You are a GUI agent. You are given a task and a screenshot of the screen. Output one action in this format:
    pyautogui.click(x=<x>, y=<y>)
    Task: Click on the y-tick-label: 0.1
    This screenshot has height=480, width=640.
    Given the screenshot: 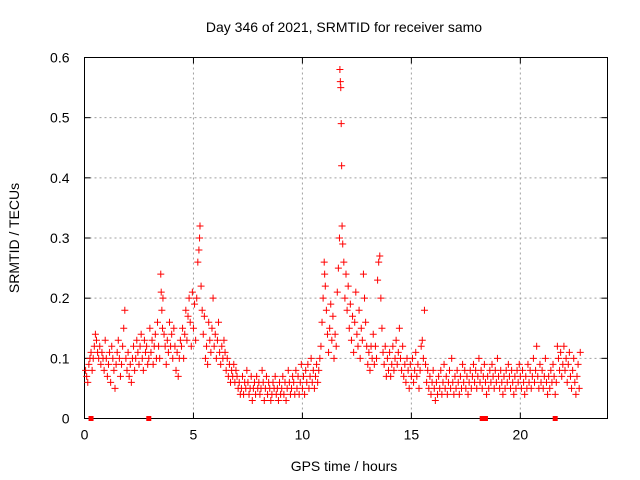 What is the action you would take?
    pyautogui.click(x=60, y=358)
    